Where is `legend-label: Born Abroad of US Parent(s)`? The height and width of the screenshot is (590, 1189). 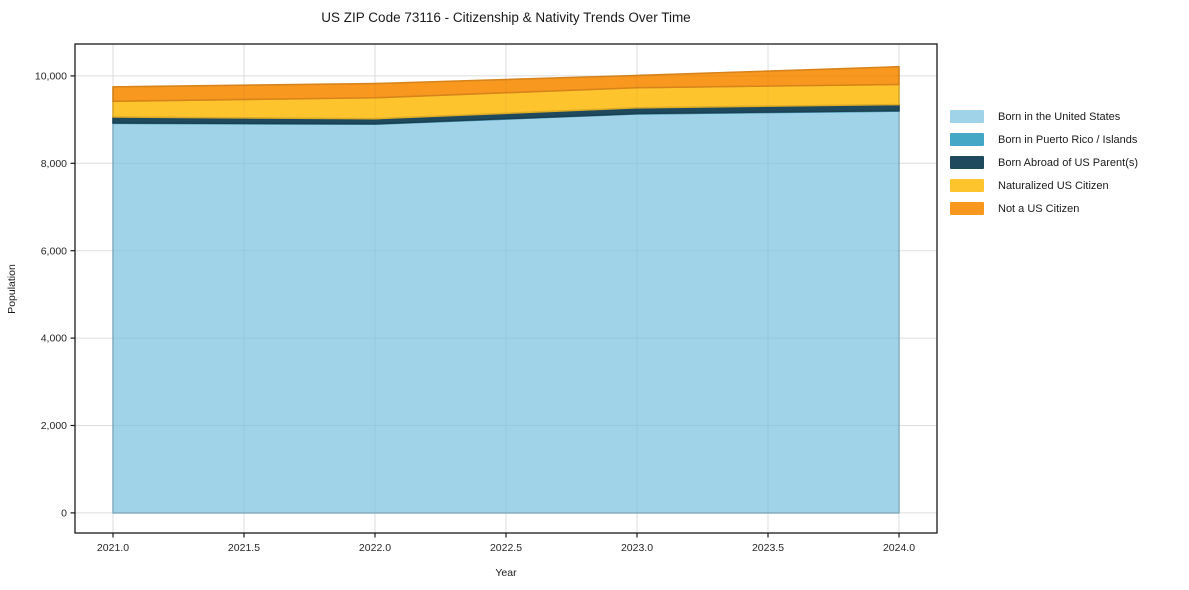 legend-label: Born Abroad of US Parent(s) is located at coordinates (1068, 162).